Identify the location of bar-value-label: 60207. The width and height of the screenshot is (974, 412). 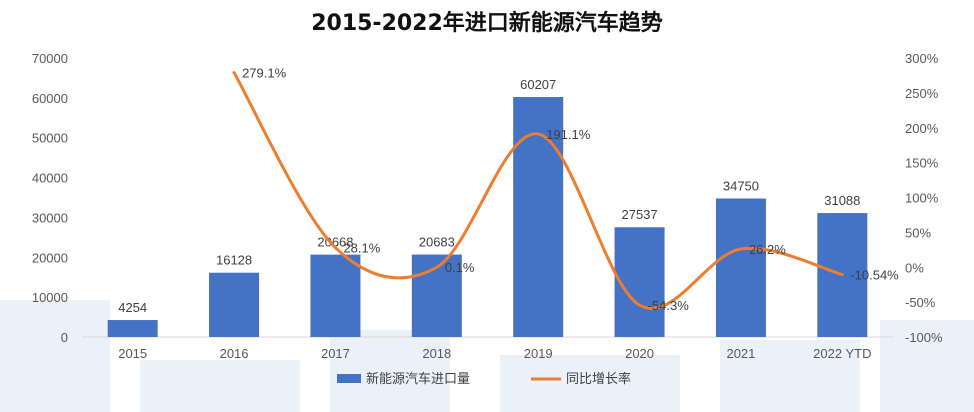
(538, 84).